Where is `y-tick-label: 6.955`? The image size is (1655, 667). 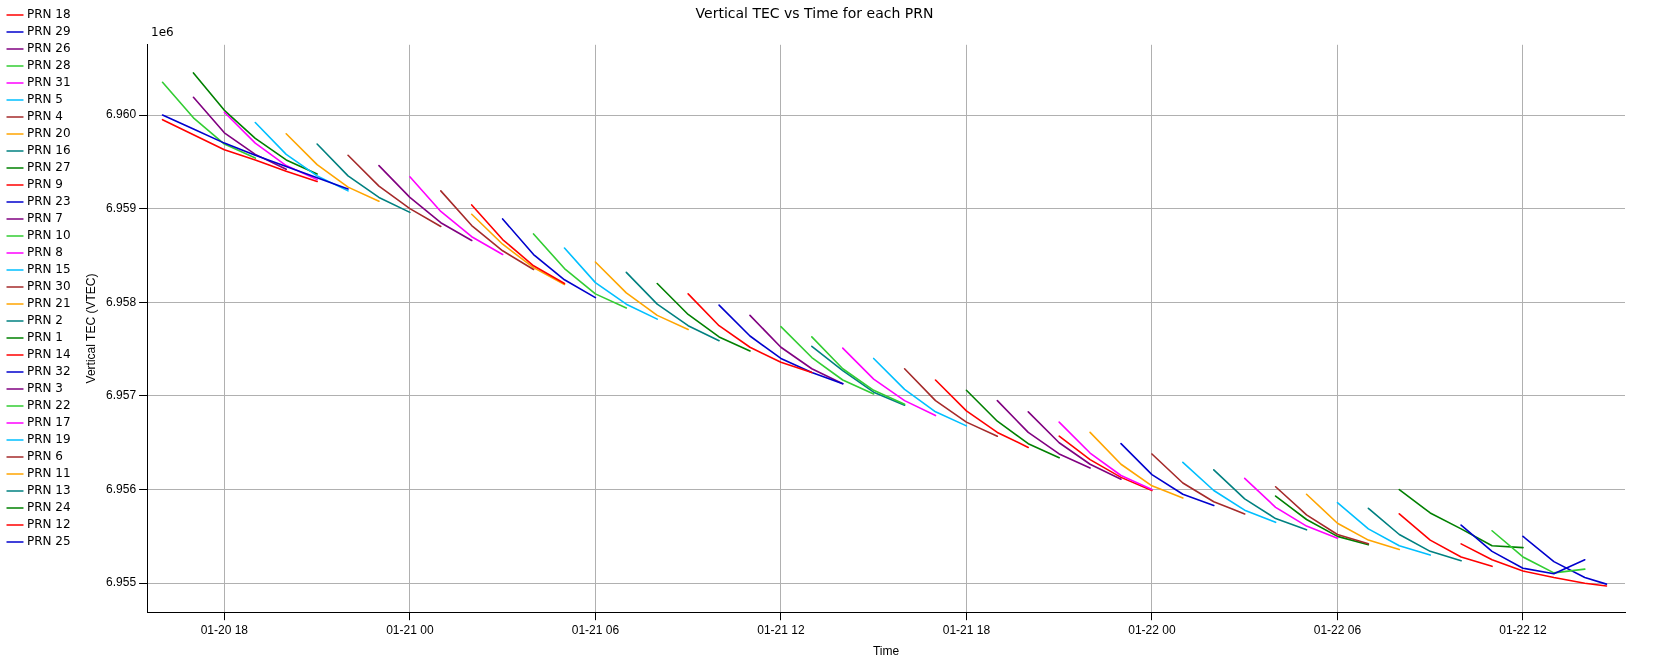 y-tick-label: 6.955 is located at coordinates (121, 582).